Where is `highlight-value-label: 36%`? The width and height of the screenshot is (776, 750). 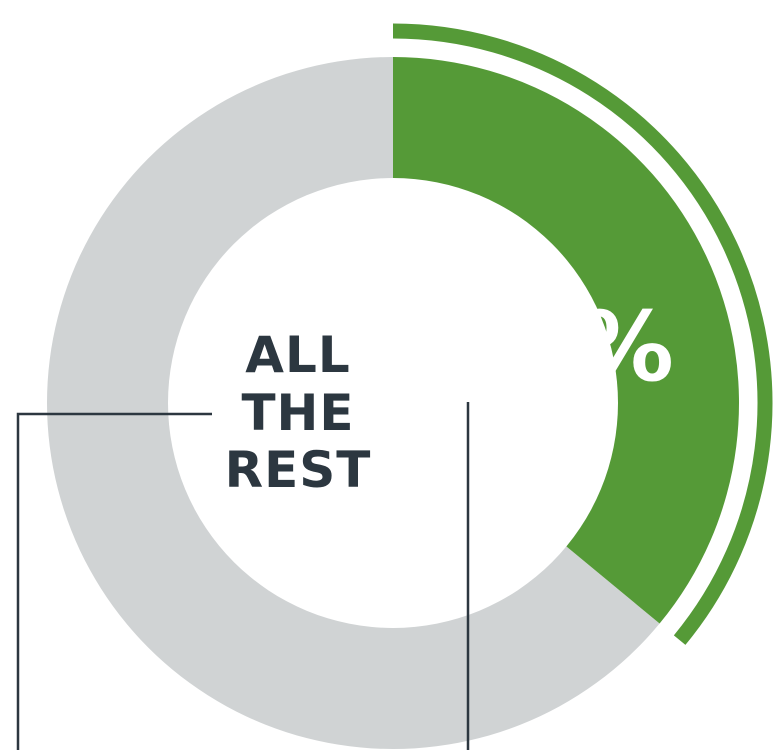
highlight-value-label: 36% is located at coordinates (566, 347).